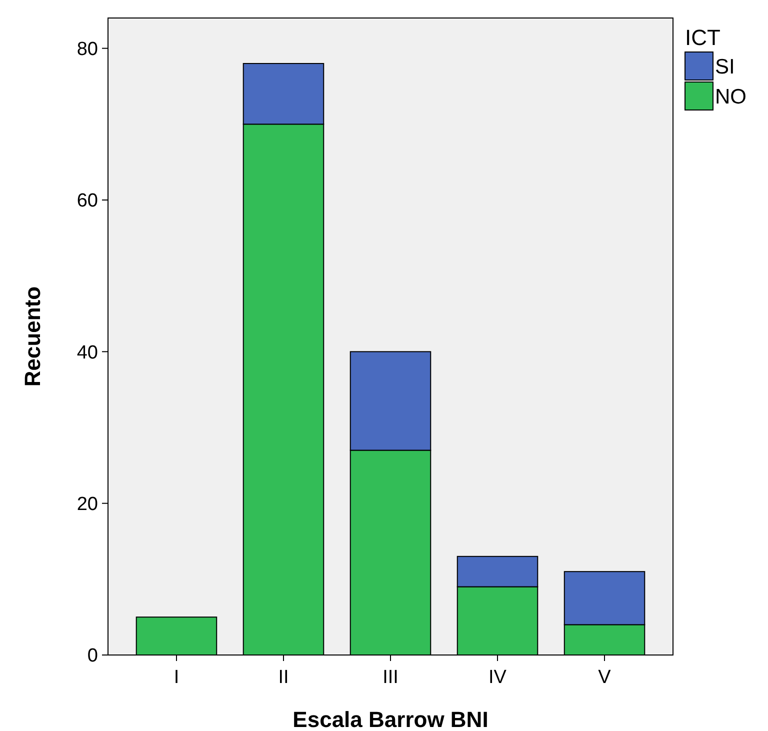 Image resolution: width=768 pixels, height=731 pixels. What do you see at coordinates (725, 66) in the screenshot?
I see `legend-label: SI` at bounding box center [725, 66].